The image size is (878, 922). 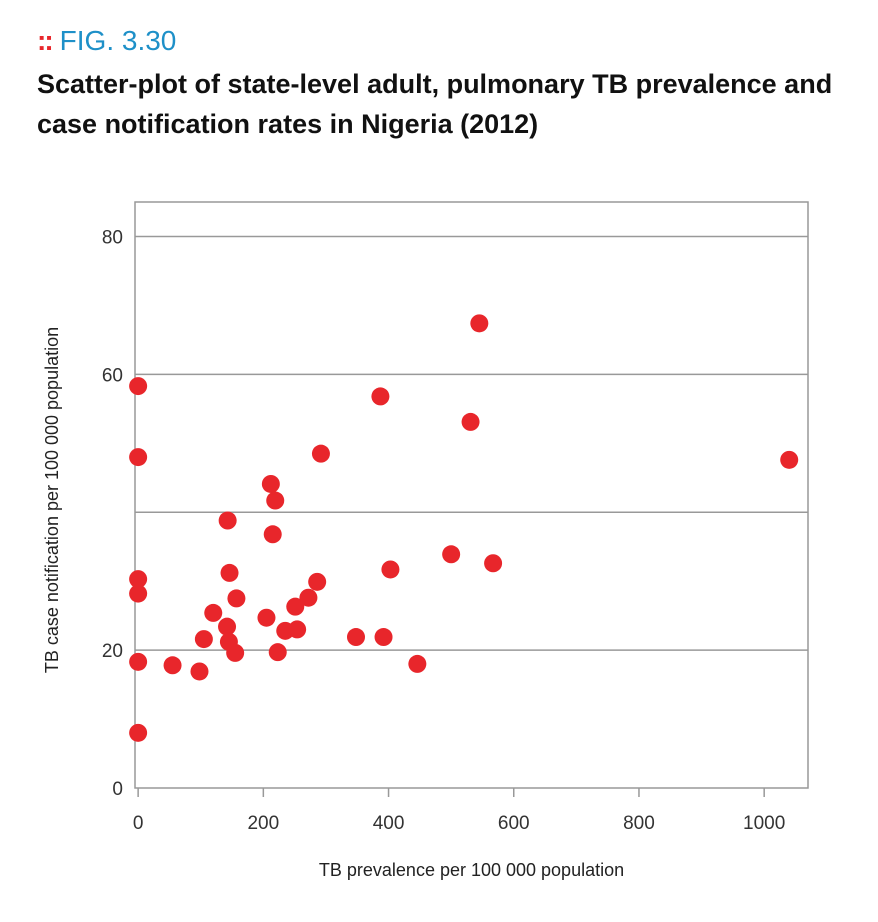 I want to click on figure-label: :: FIG. 3.30, so click(x=106, y=41).